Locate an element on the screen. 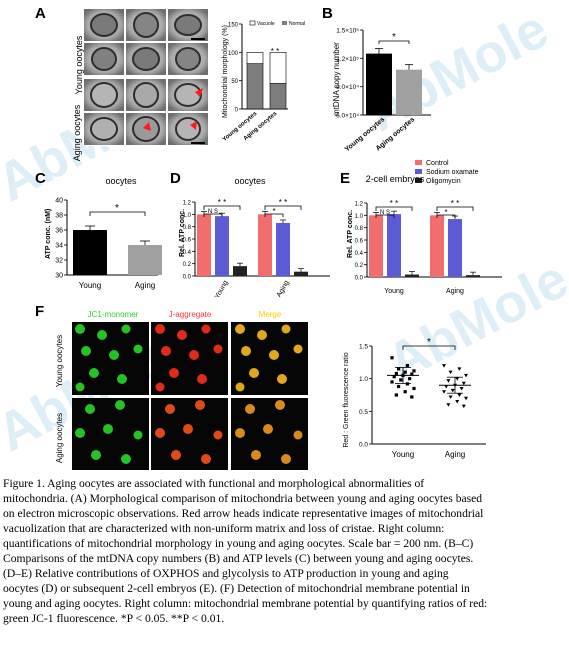  y-tick-label: 150 is located at coordinates (233, 26).